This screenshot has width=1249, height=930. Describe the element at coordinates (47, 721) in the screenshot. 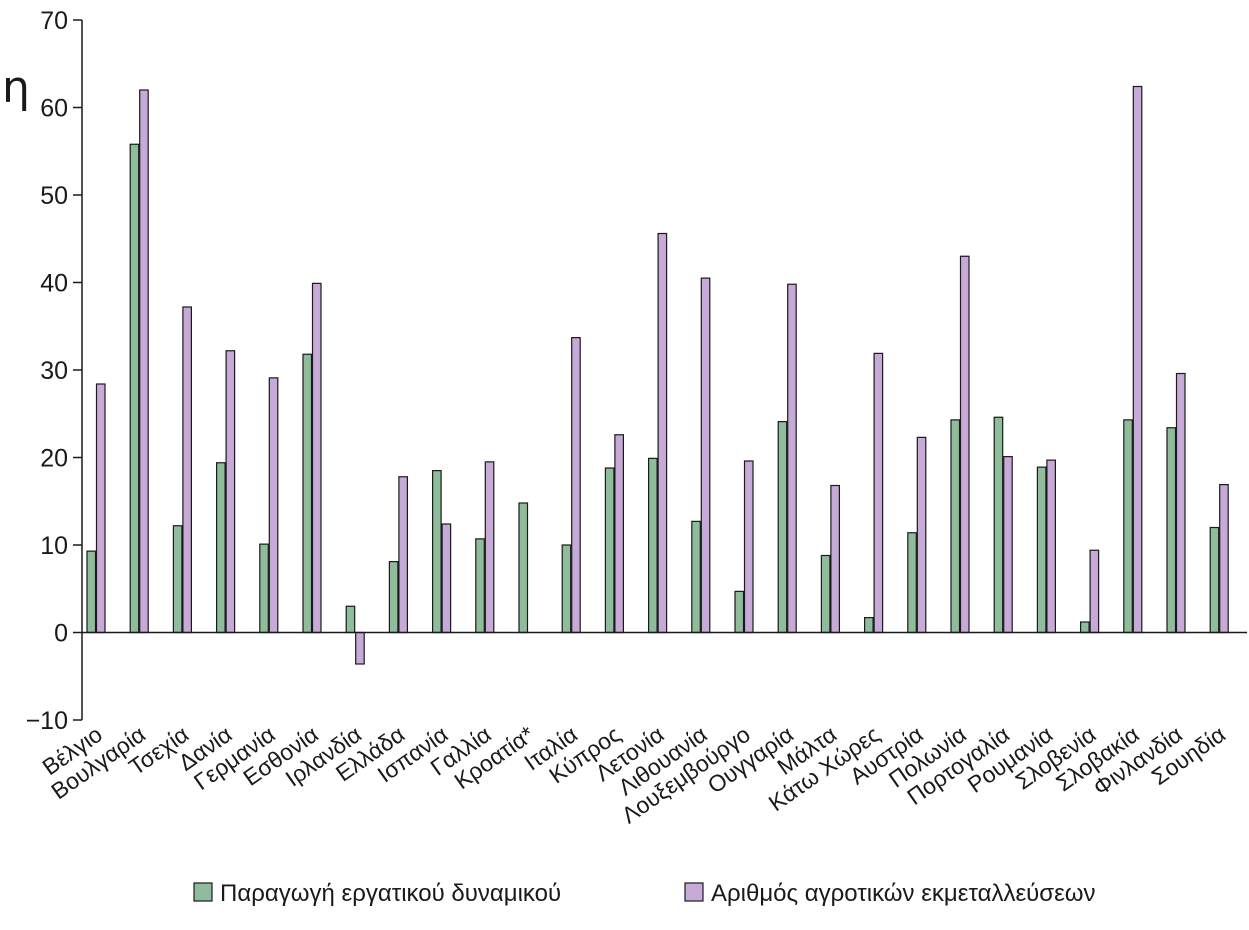

I see `y-tick-label: −10` at that location.